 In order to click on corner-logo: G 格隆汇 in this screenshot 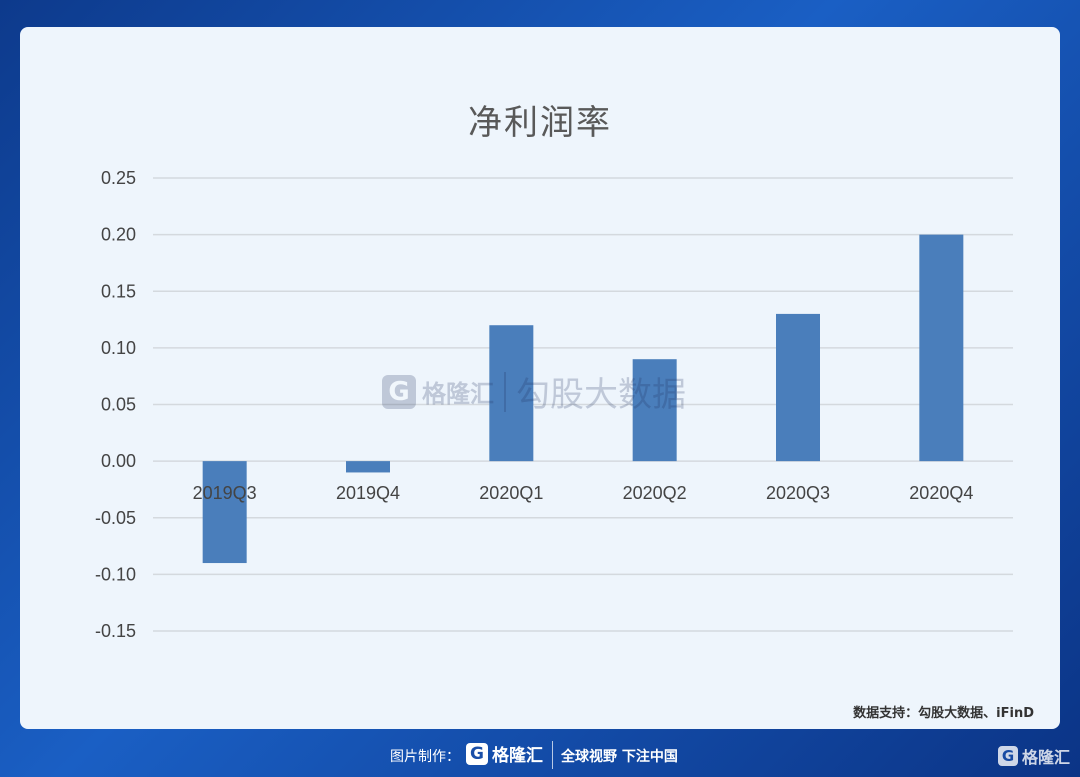, I will do `click(1033, 756)`.